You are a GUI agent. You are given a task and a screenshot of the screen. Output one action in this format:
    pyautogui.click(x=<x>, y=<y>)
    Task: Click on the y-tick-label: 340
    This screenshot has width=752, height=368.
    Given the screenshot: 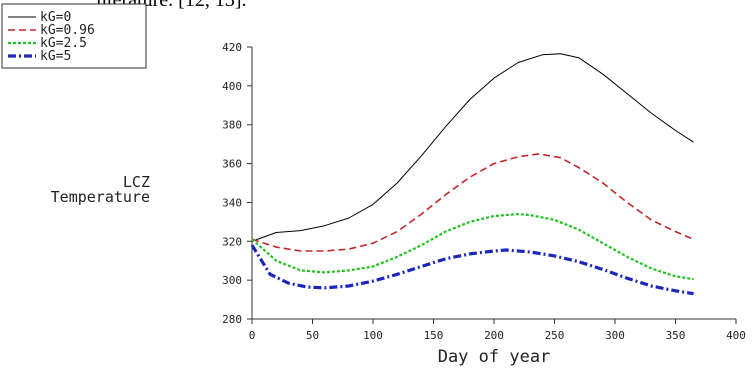 What is the action you would take?
    pyautogui.click(x=232, y=202)
    